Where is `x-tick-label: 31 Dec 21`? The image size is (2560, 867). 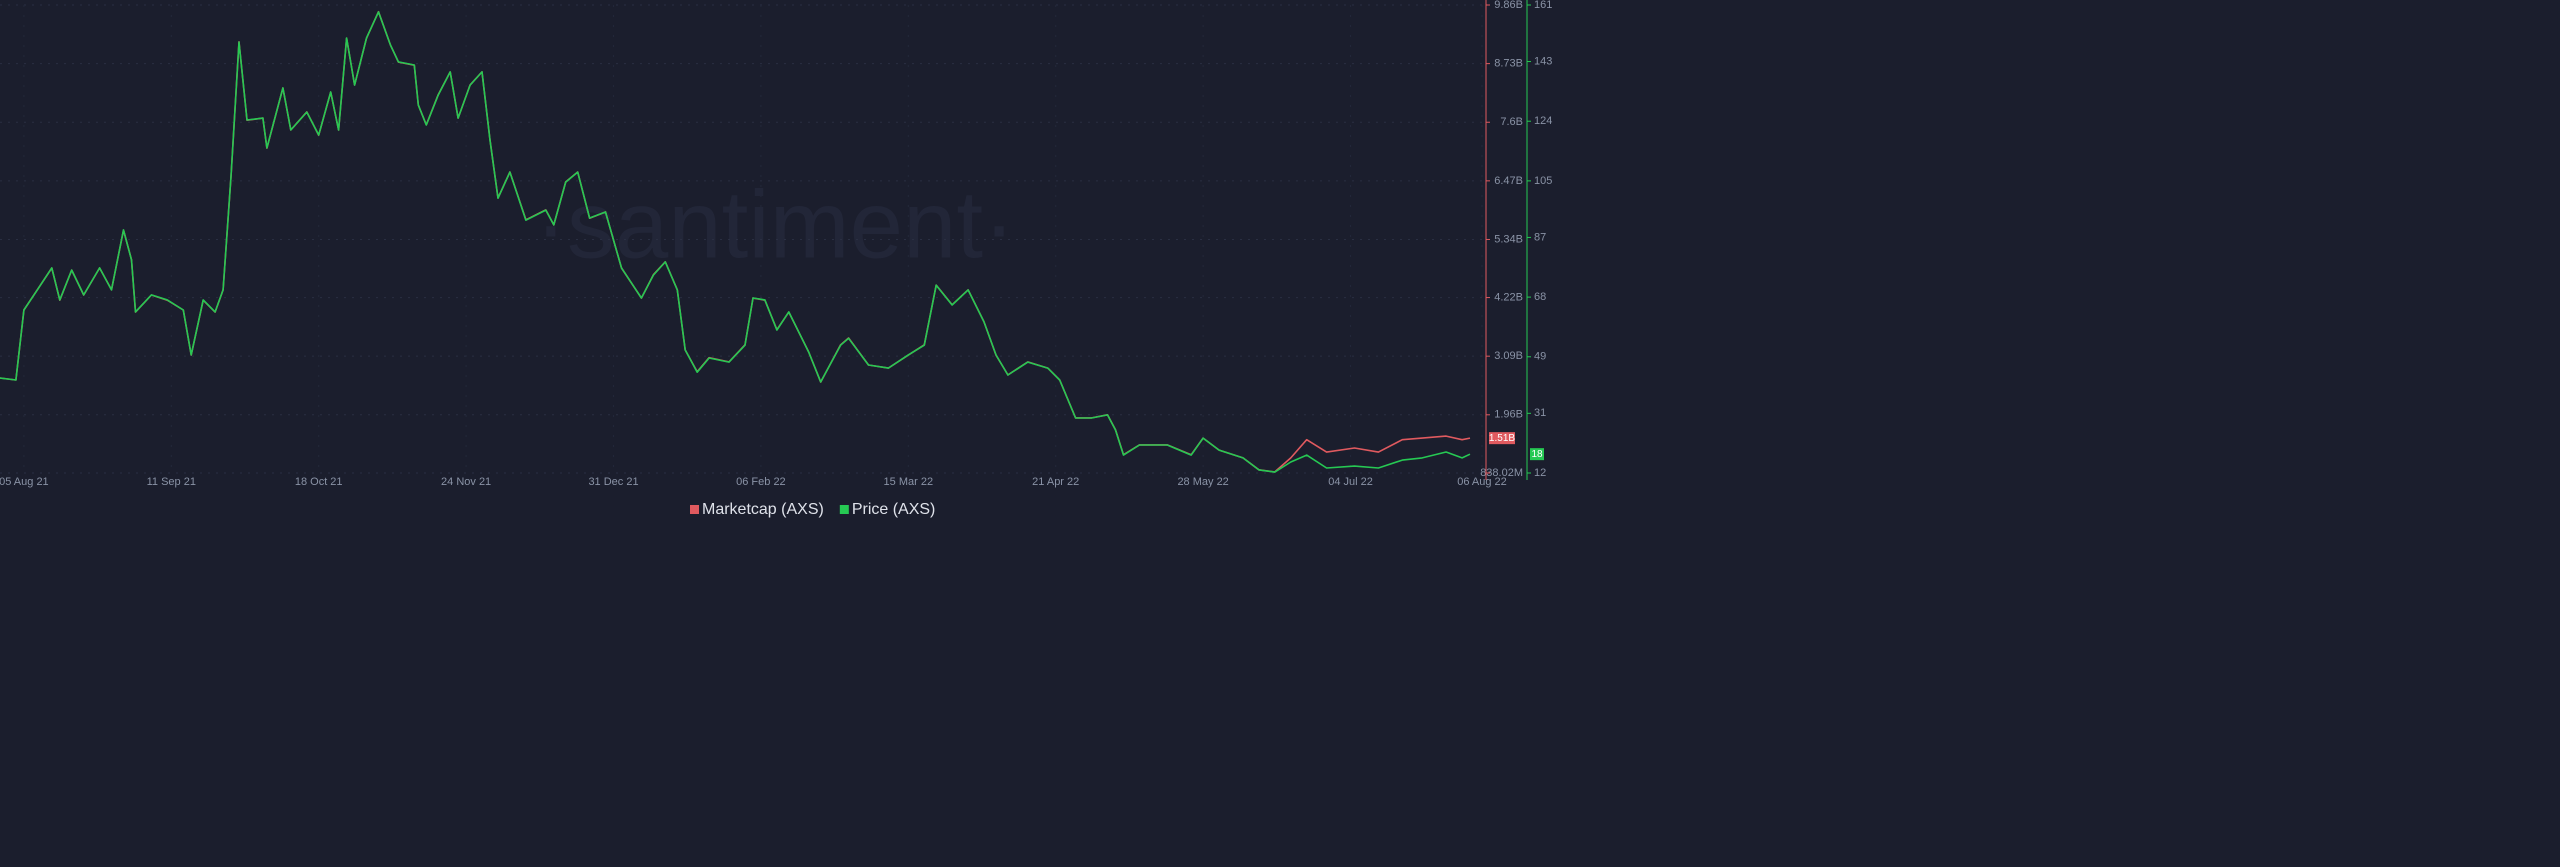 x-tick-label: 31 Dec 21 is located at coordinates (613, 482).